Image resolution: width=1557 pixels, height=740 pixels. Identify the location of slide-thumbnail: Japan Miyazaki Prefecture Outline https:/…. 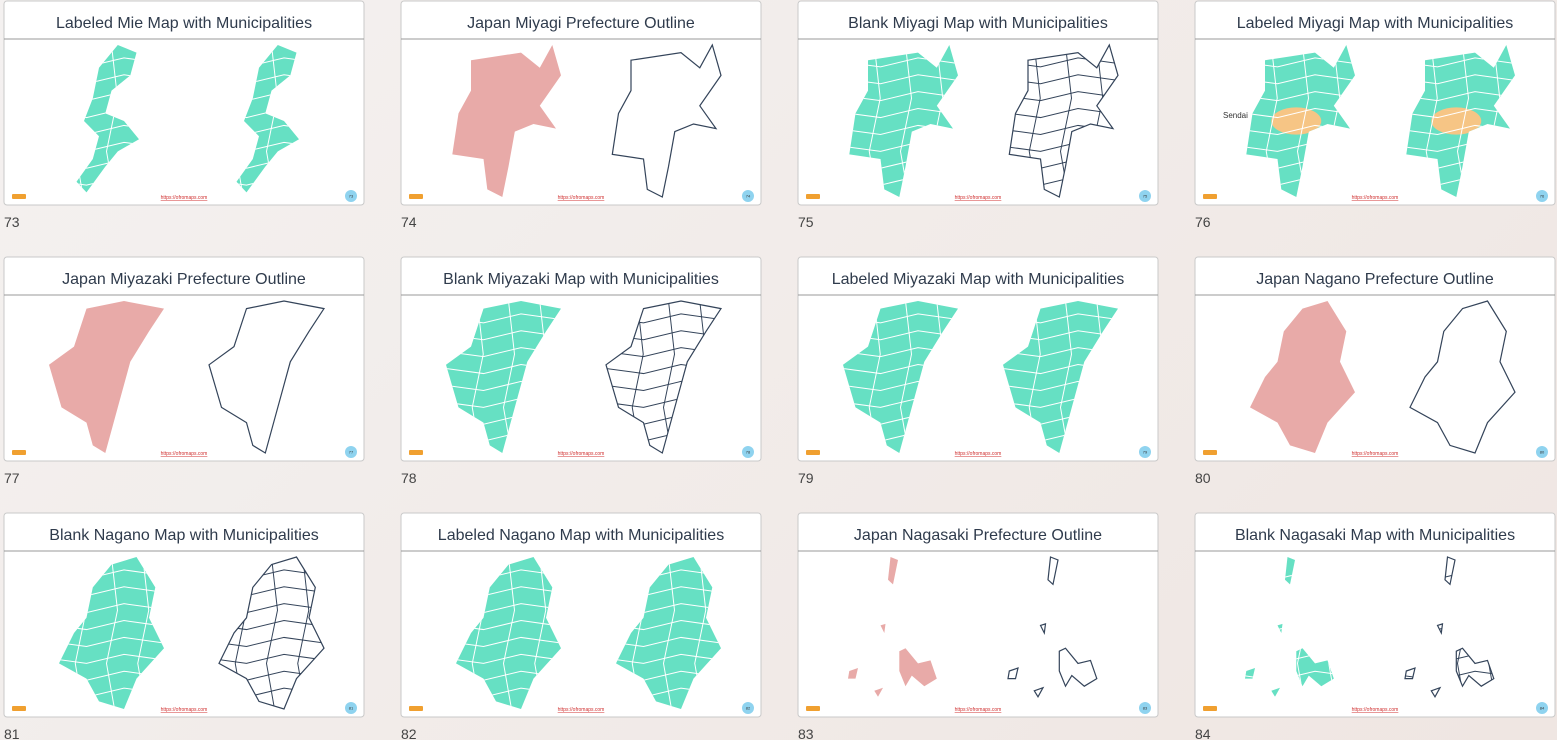
(184, 371).